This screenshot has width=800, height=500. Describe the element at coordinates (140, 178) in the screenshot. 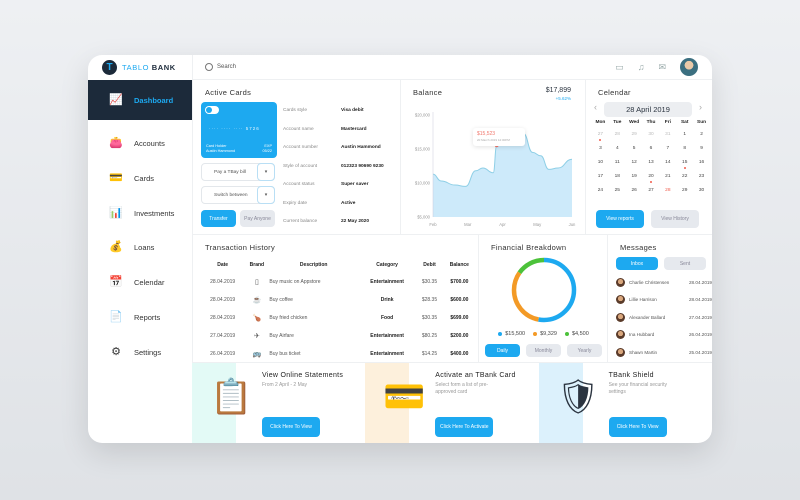

I see `sidebar-item-cards: 💳 Cards` at that location.